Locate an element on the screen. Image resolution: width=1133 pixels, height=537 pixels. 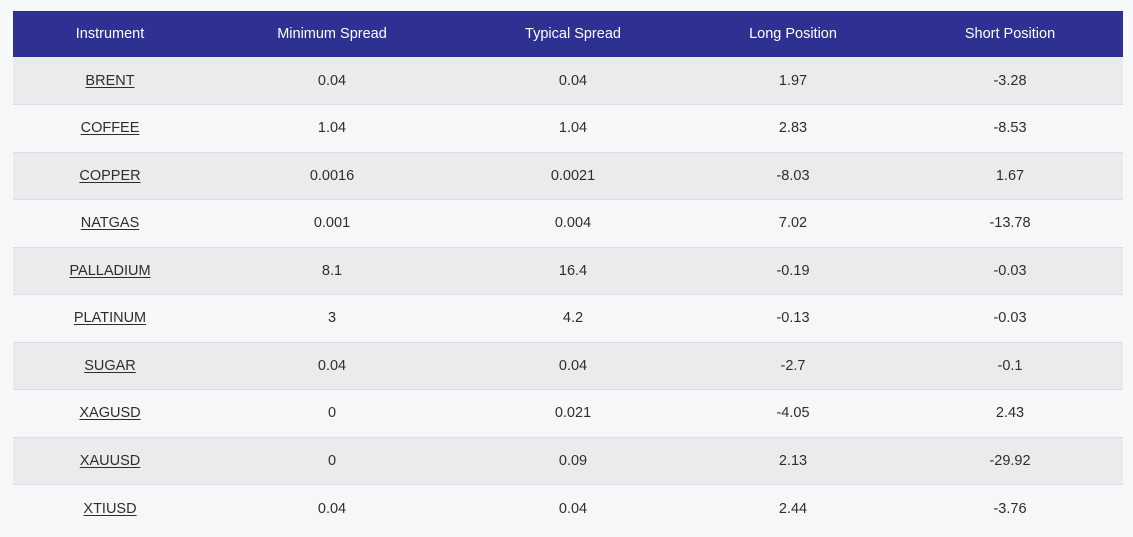
table-row: NATGAS 0.001 0.004 7.02 -13.78 is located at coordinates (568, 223).